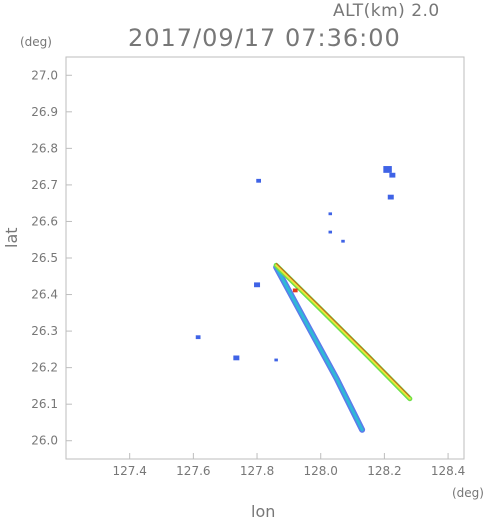  What do you see at coordinates (36, 42) in the screenshot?
I see `y-axis-unit: (deg)` at bounding box center [36, 42].